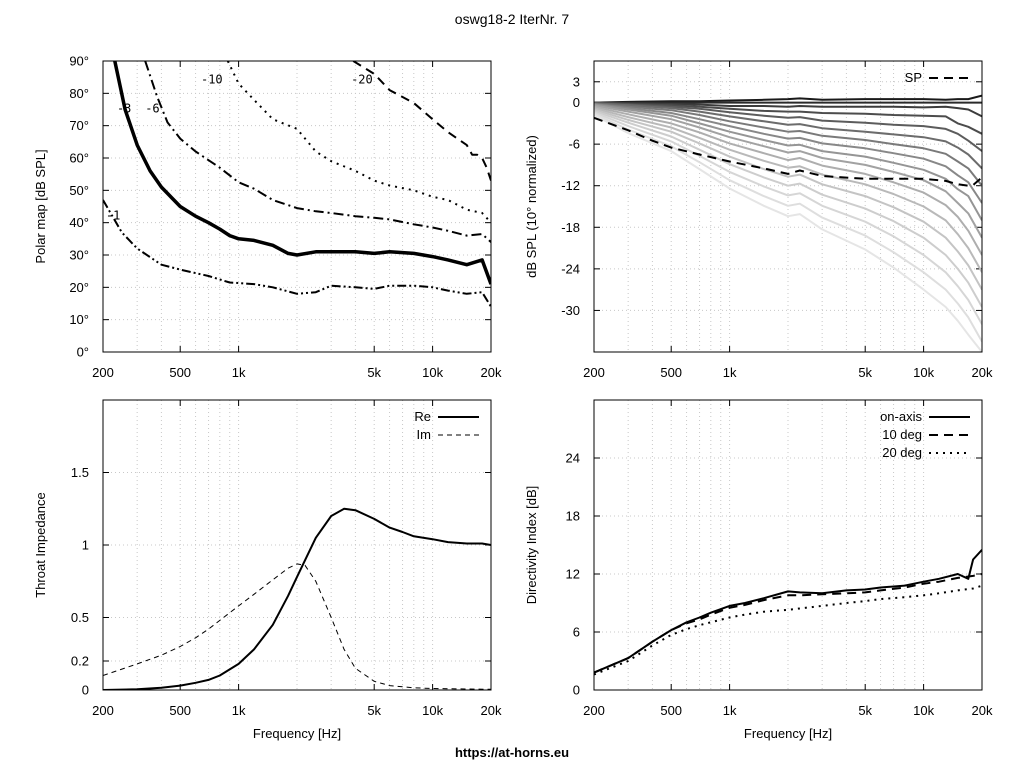 Image resolution: width=1024 pixels, height=768 pixels. What do you see at coordinates (788, 99) in the screenshot?
I see `off-axis-line-0deg` at bounding box center [788, 99].